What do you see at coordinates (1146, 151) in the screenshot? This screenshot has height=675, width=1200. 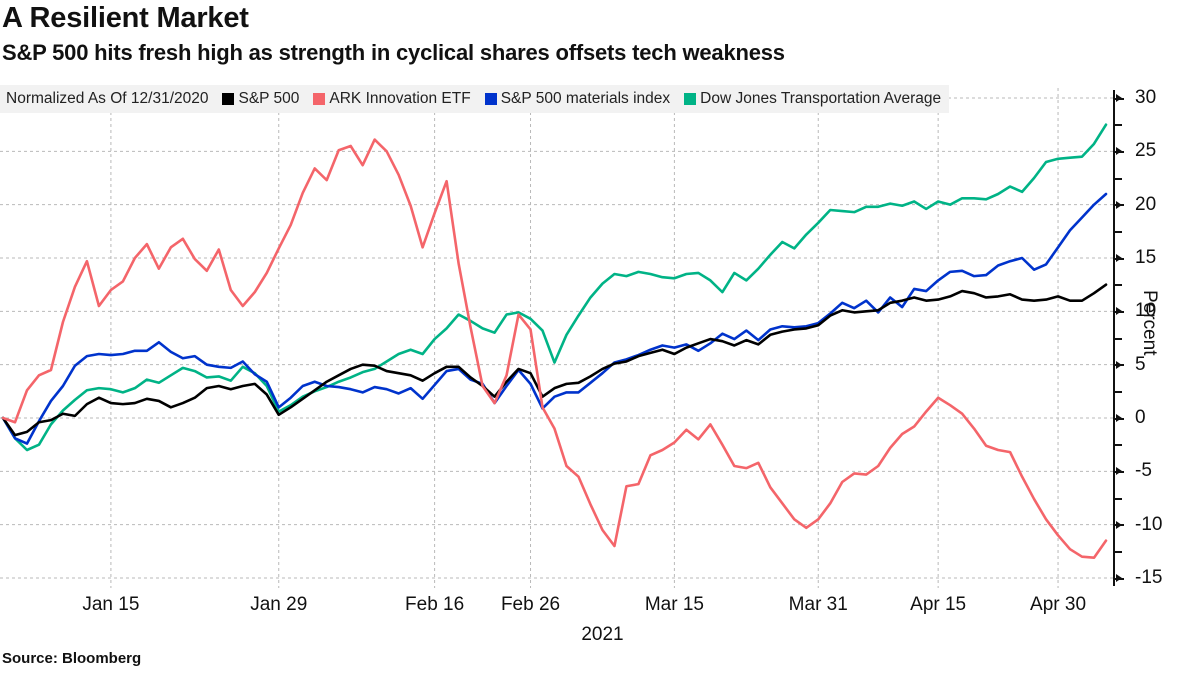 I see `y-axis-tick-label: 25` at bounding box center [1146, 151].